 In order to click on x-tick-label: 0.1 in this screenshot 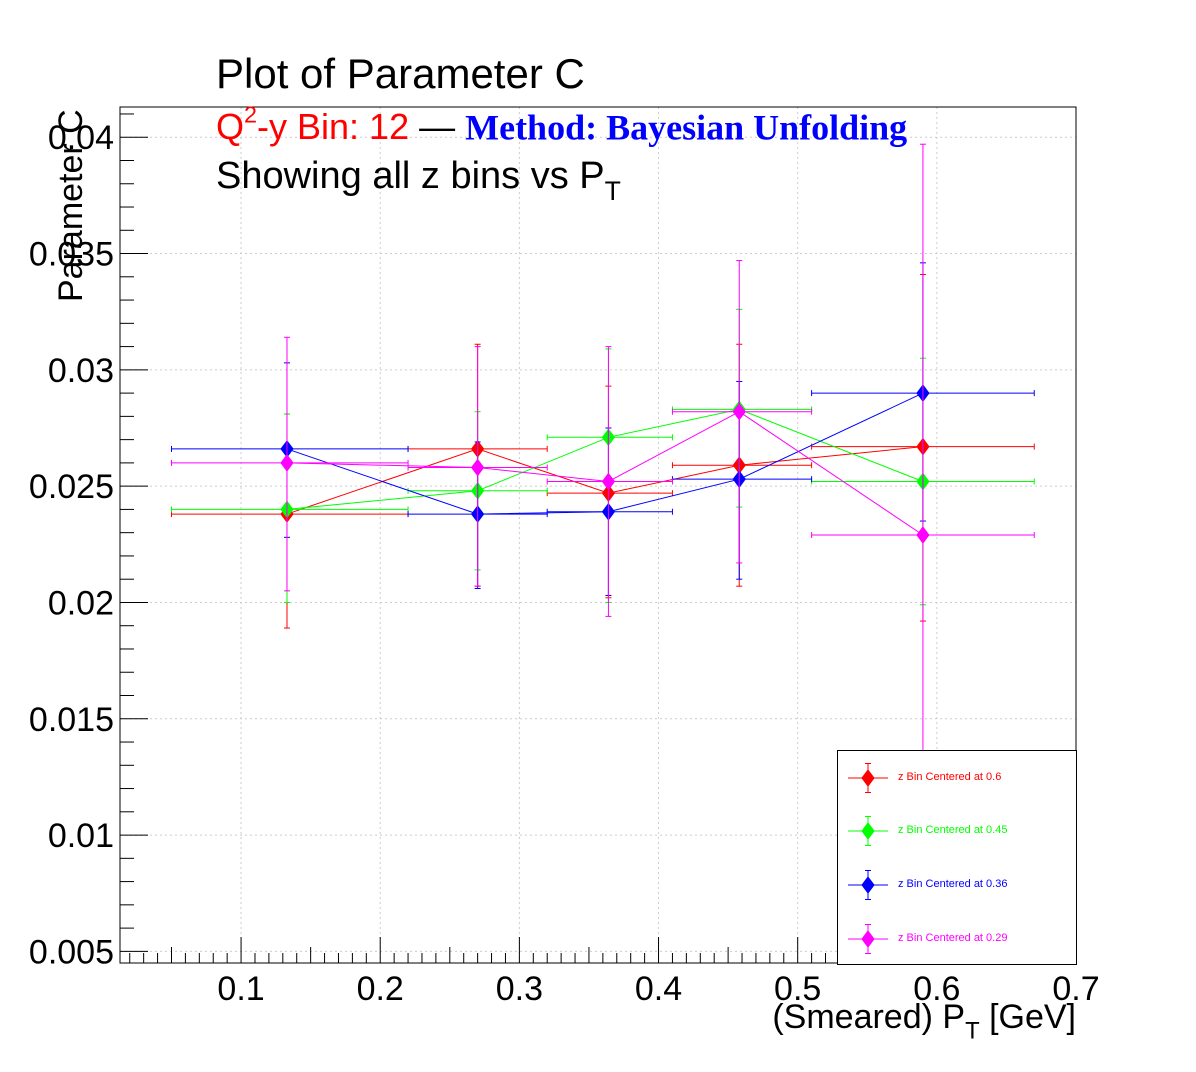, I will do `click(240, 989)`.